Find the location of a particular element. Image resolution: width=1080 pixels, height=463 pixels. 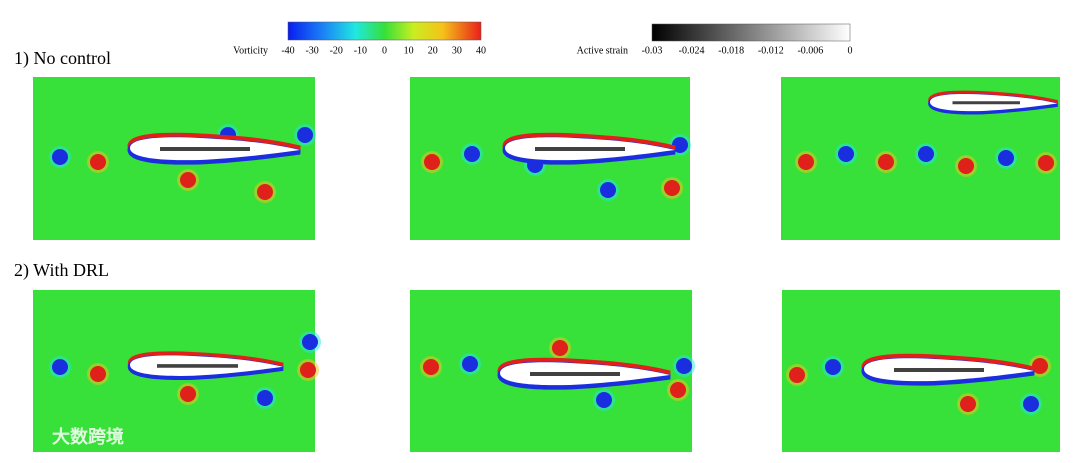

colorbar-label: Vorticity is located at coordinates (250, 50).